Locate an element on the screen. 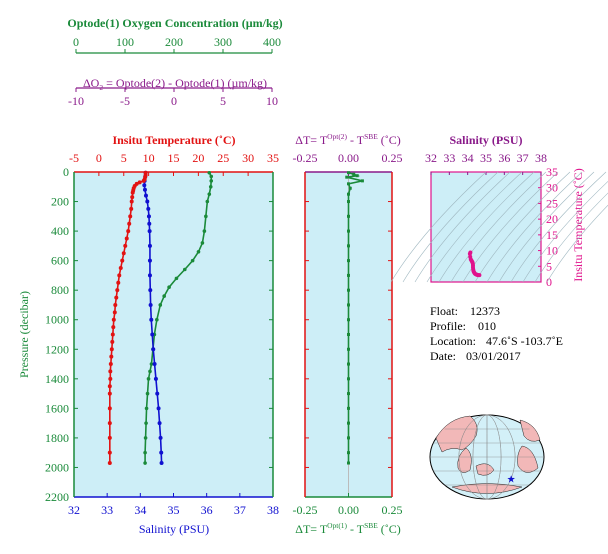 The image size is (608, 554). delta-o2-axis-tick-label: 10 is located at coordinates (272, 101).